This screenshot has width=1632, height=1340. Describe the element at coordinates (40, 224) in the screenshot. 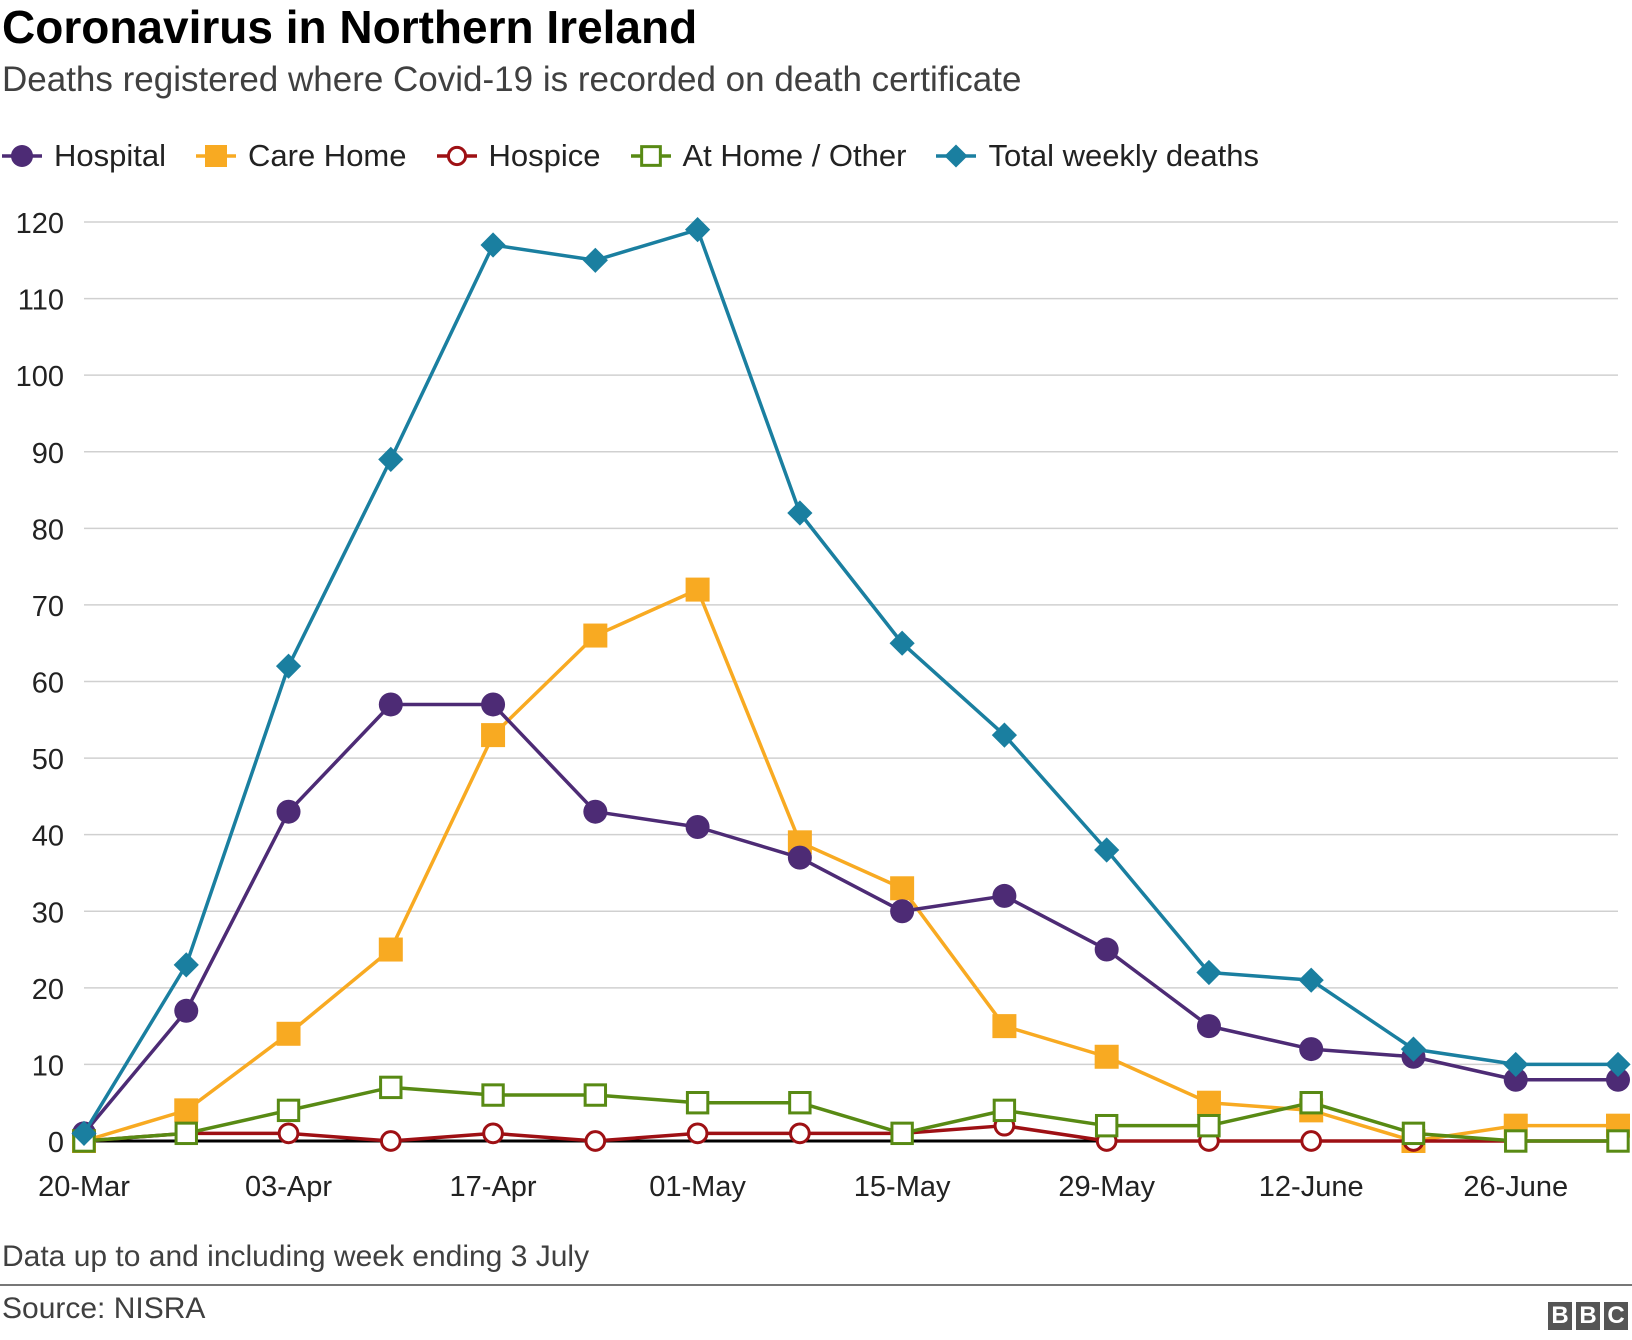

I see `y-tick-label: 120` at that location.